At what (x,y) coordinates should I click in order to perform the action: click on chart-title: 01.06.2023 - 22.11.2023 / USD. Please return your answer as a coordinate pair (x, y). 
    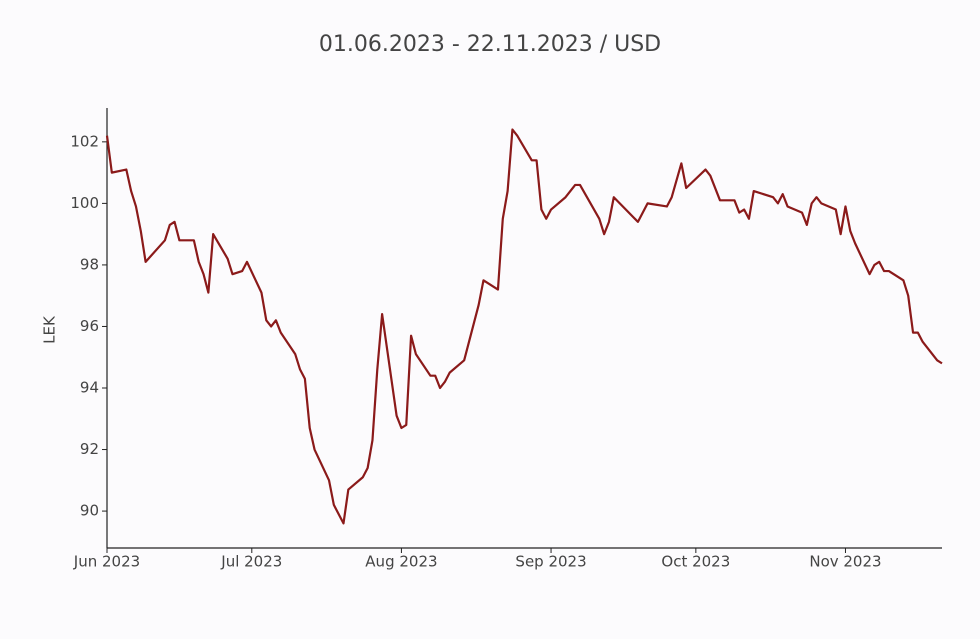
    Looking at the image, I should click on (490, 44).